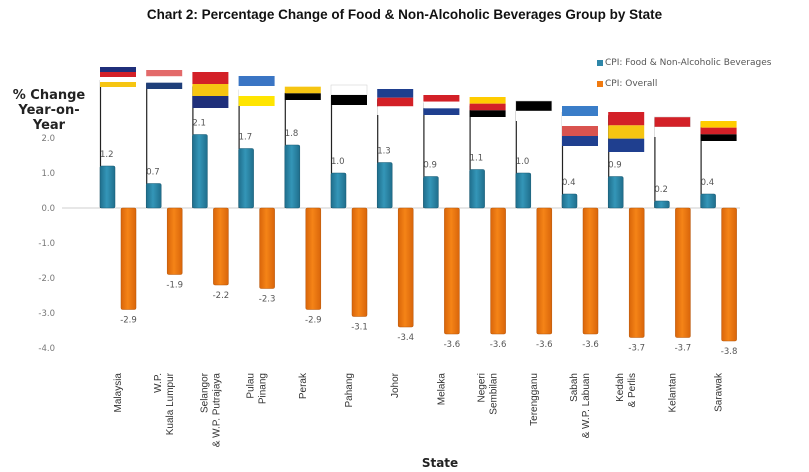  I want to click on legend-label-food: CPI: Food & Non-Alcoholic Beverages, so click(688, 62).